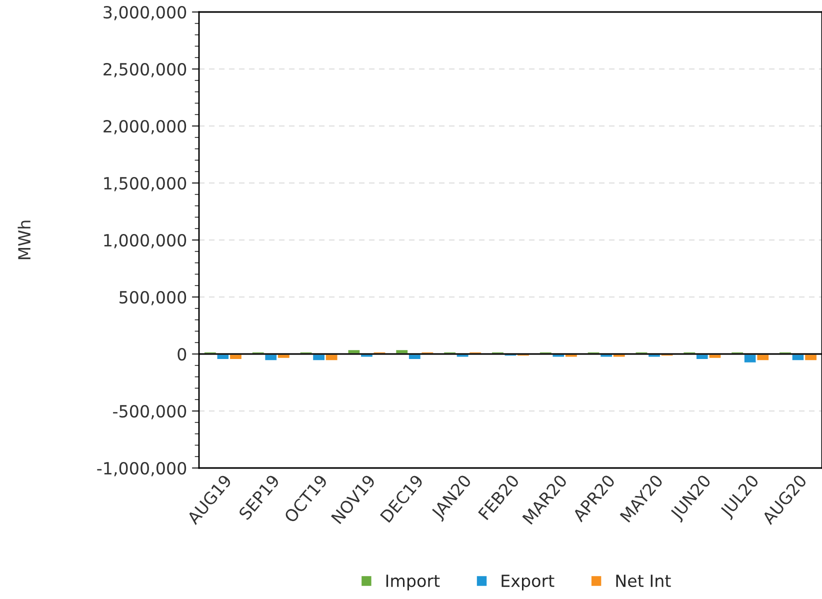 The image size is (822, 599). I want to click on y-tick-label: 500,000, so click(153, 298).